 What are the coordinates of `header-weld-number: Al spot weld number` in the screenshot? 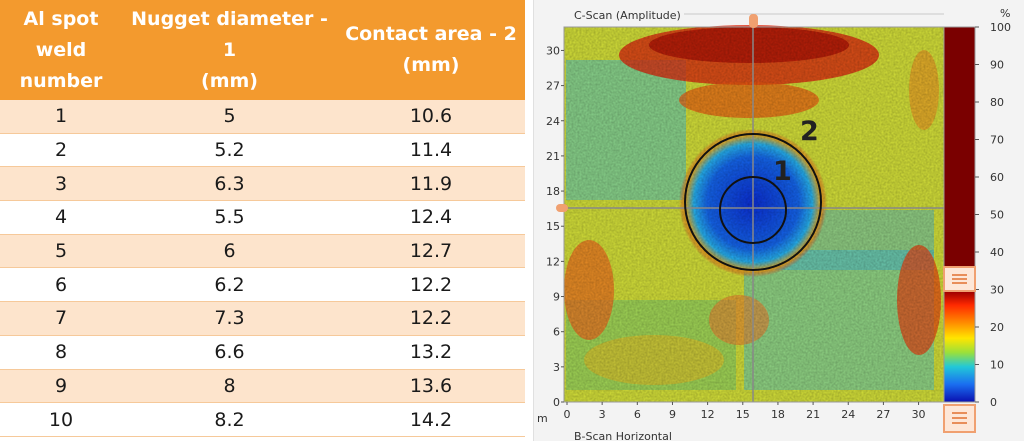 It's located at (61, 50).